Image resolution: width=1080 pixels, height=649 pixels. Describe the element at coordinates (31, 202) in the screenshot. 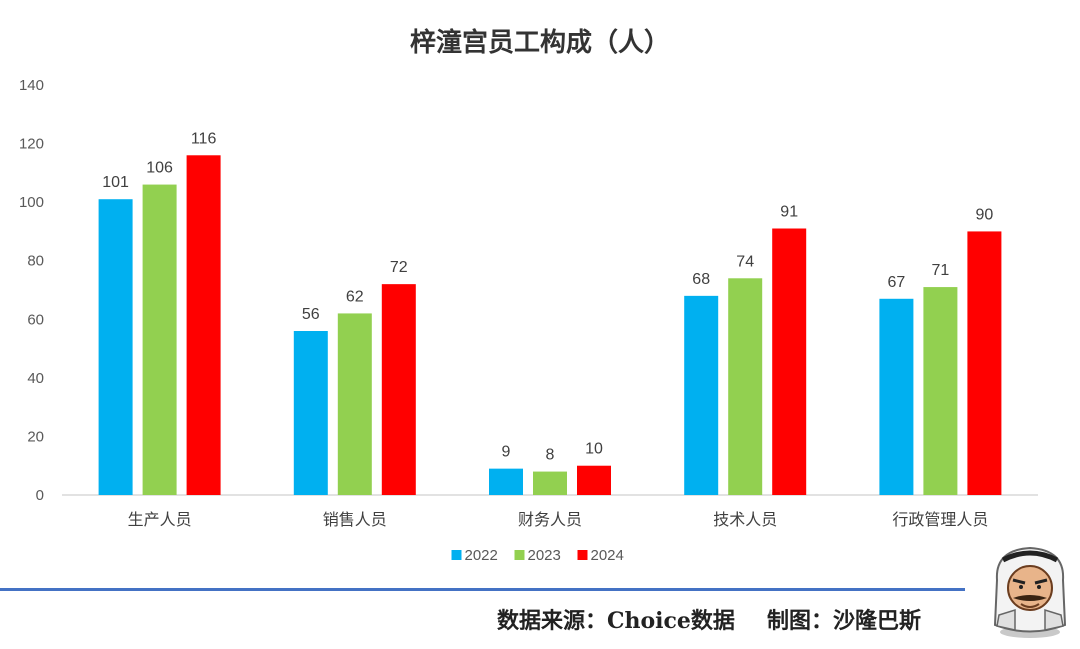

I see `y-tick-label: 100` at that location.